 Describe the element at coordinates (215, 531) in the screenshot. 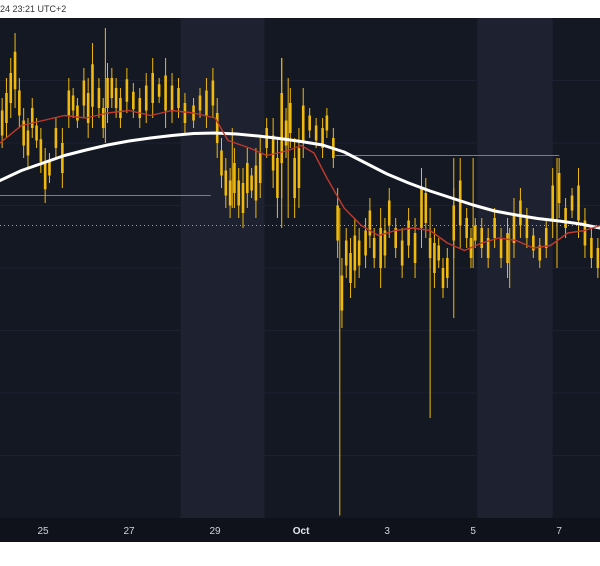

I see `x-tick-label: 29` at that location.